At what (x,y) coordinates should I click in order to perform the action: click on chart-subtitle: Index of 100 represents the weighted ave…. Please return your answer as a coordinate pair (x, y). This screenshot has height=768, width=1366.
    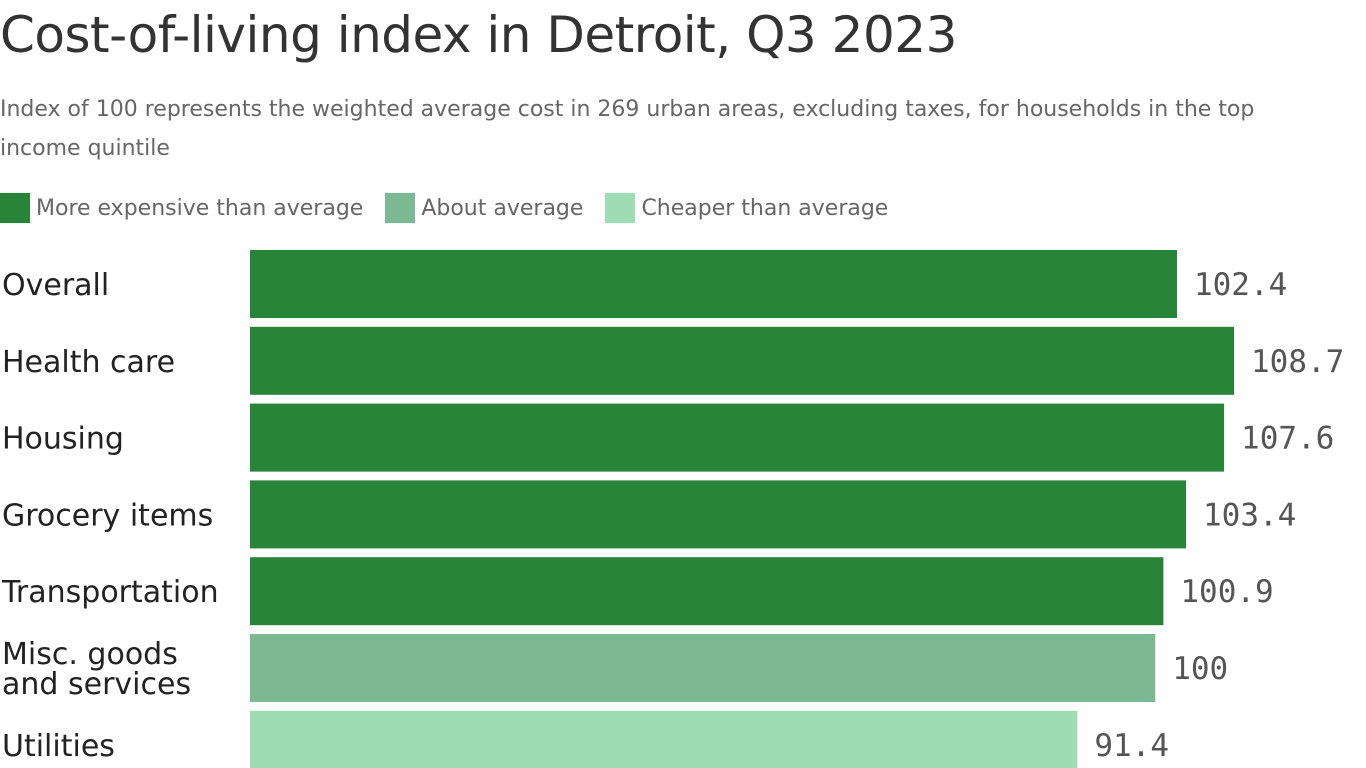
    Looking at the image, I should click on (627, 129).